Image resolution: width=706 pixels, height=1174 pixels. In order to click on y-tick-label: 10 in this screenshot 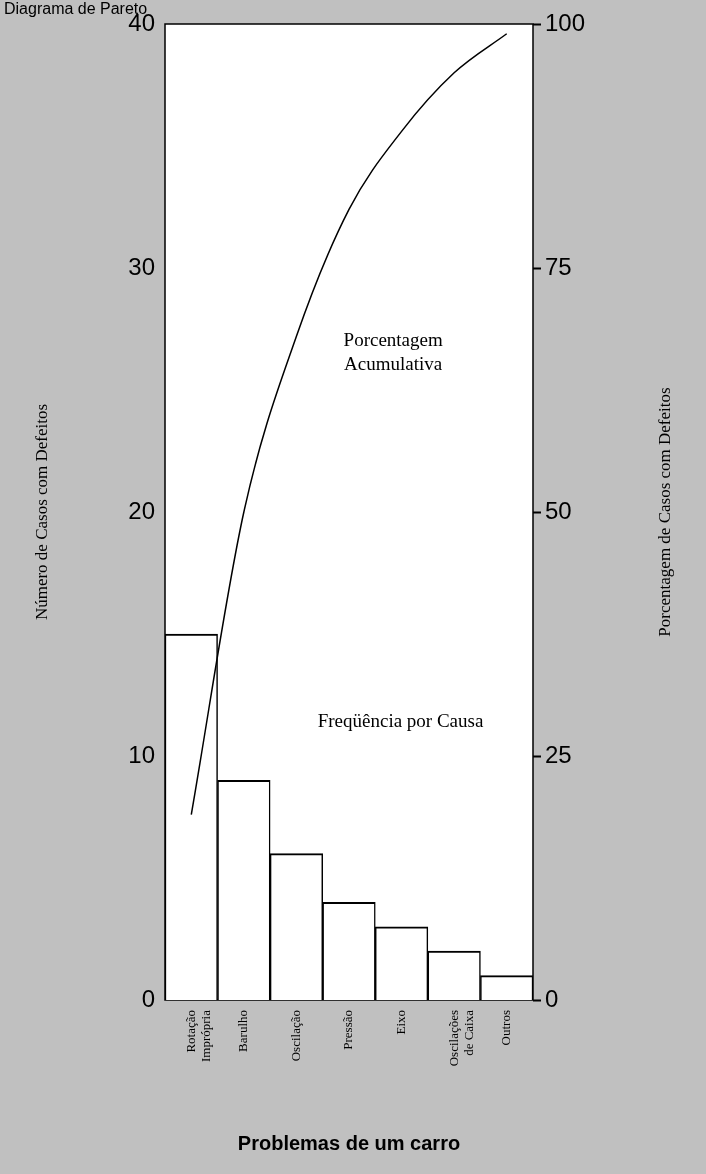, I will do `click(141, 754)`.